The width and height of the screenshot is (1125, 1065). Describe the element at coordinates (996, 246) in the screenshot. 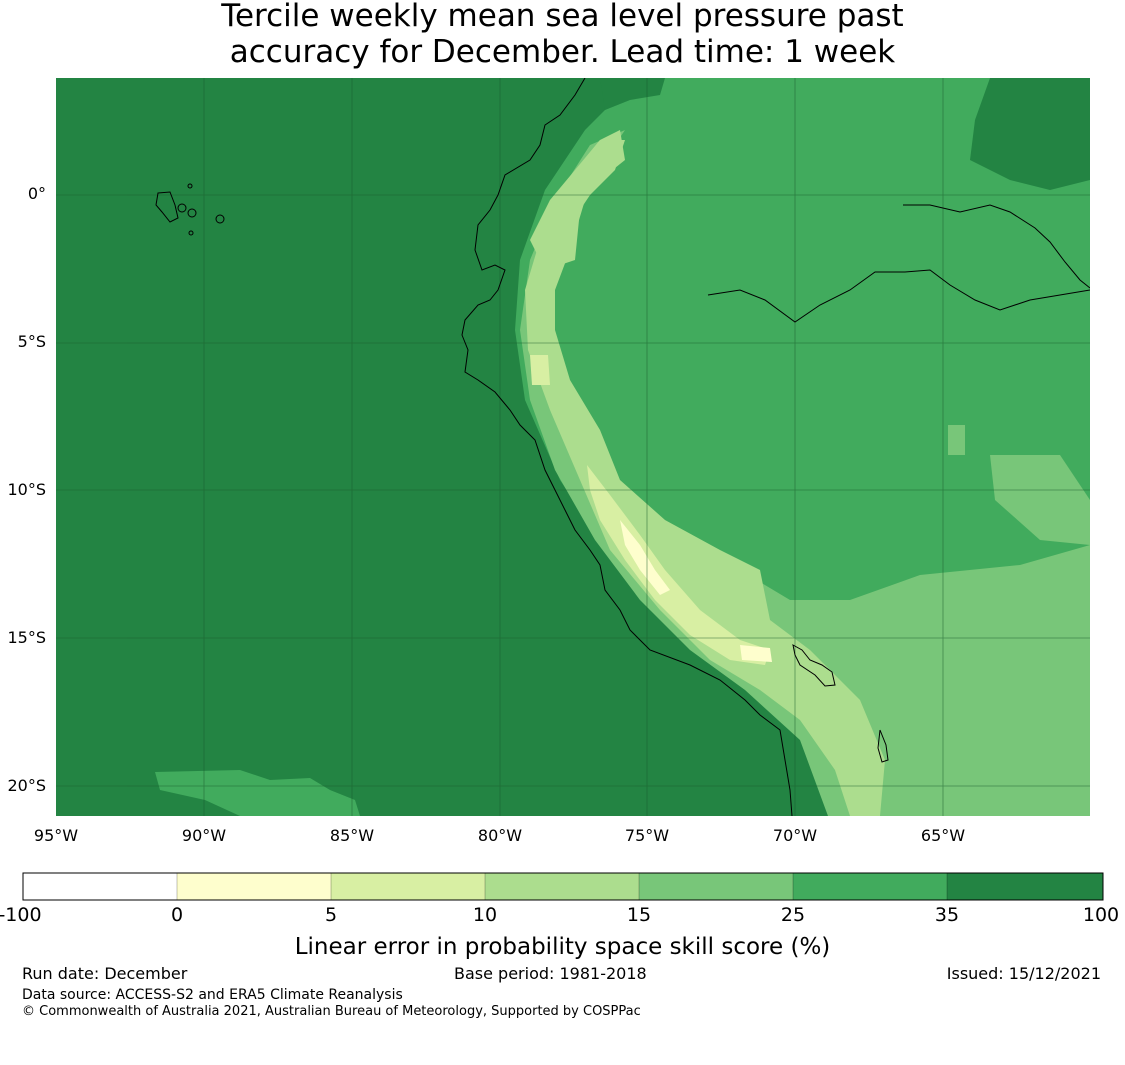

I see `rio-negro` at that location.